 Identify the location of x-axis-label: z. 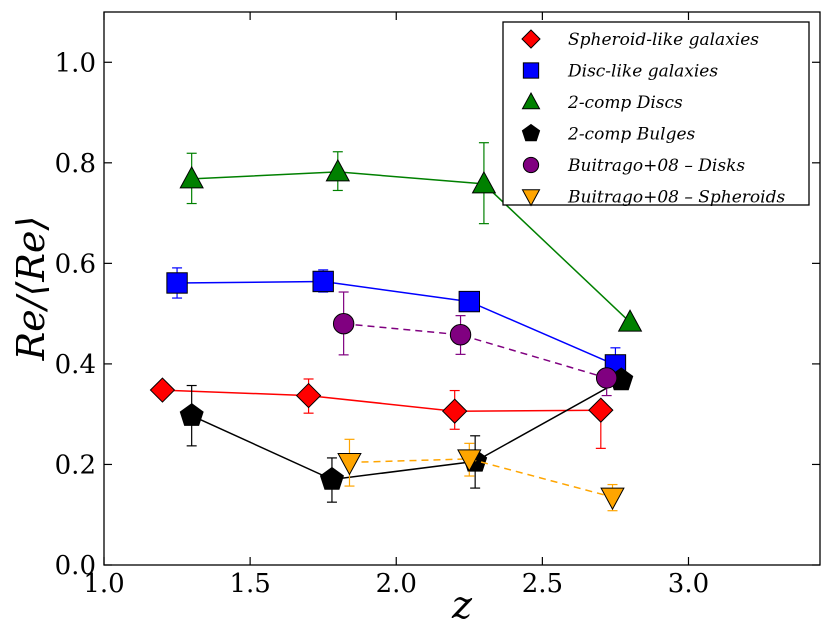
(462, 605).